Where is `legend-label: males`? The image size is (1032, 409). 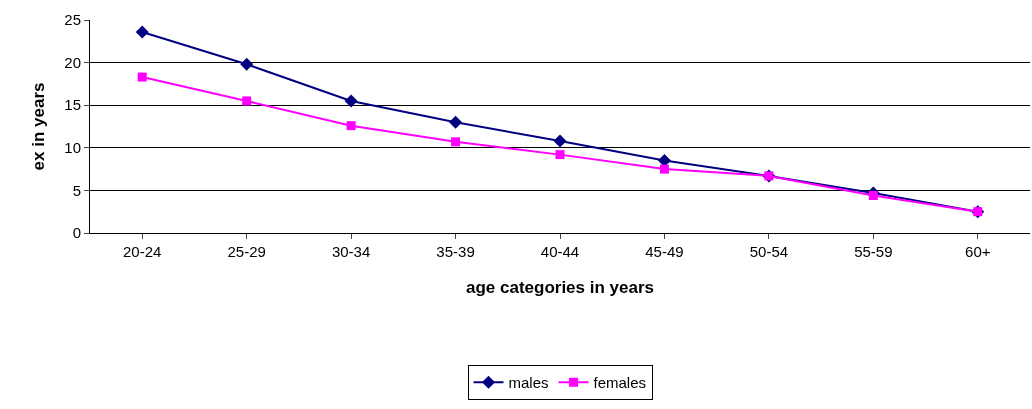 legend-label: males is located at coordinates (528, 383).